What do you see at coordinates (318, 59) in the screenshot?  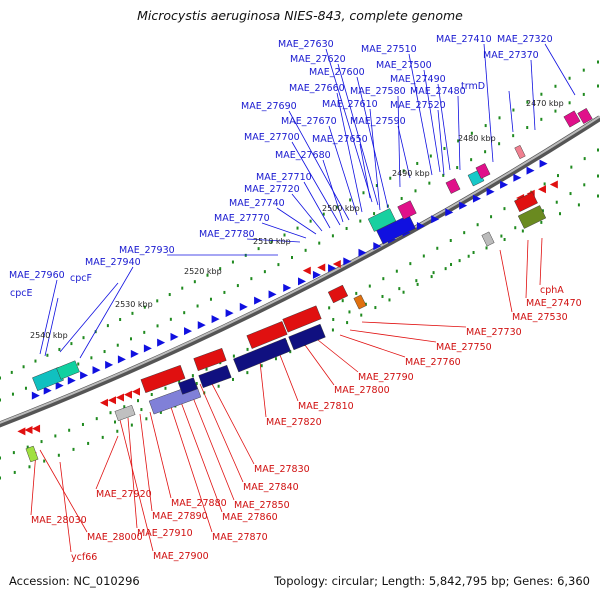 I see `gene-label: MAE_27620` at bounding box center [318, 59].